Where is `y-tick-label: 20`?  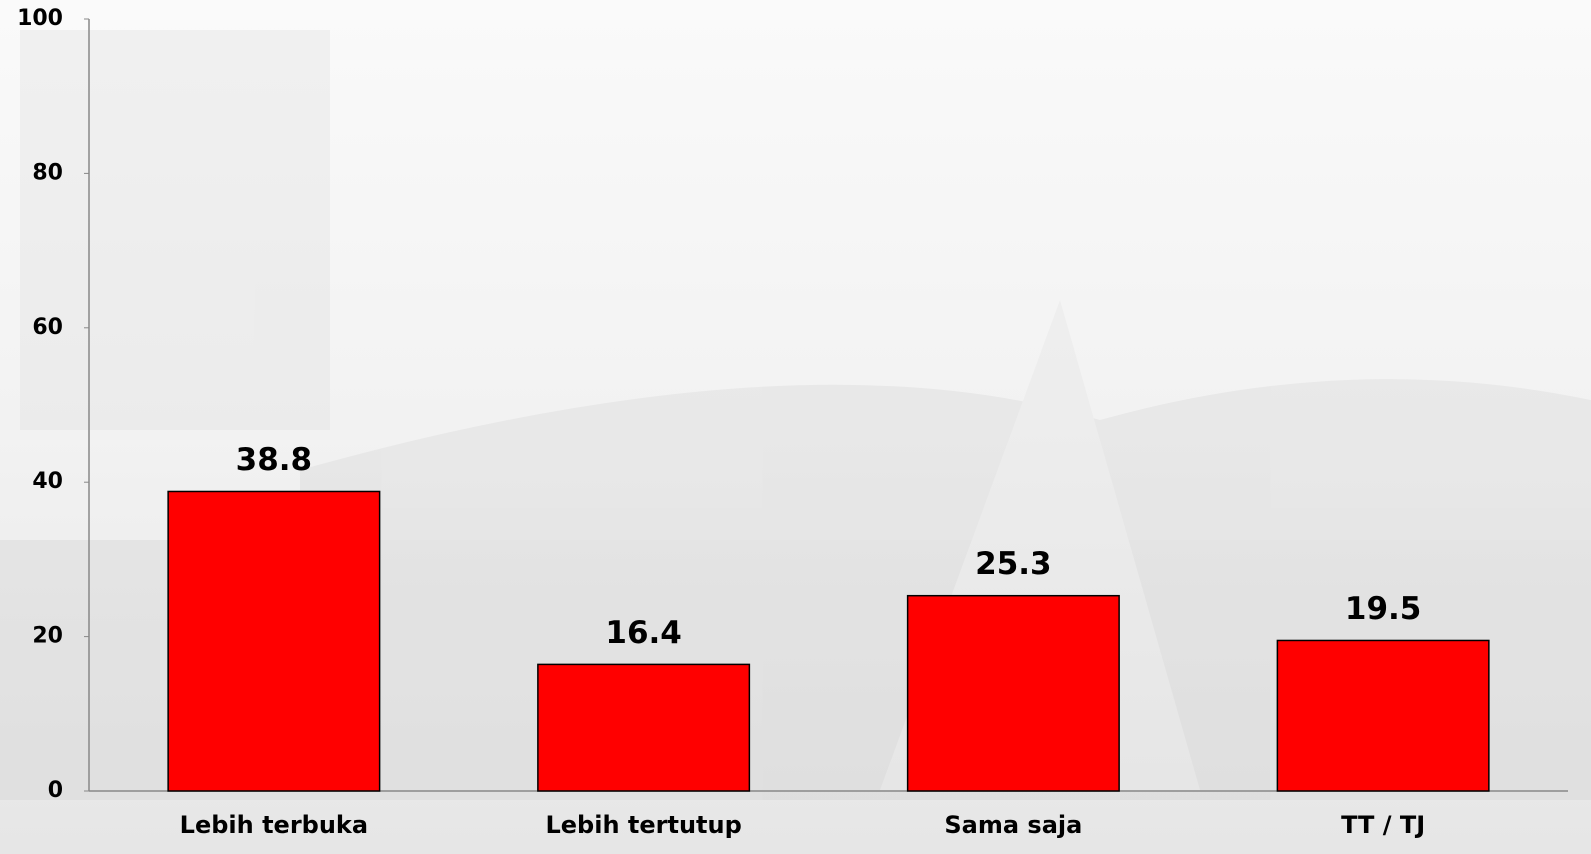
y-tick-label: 20 is located at coordinates (47, 636).